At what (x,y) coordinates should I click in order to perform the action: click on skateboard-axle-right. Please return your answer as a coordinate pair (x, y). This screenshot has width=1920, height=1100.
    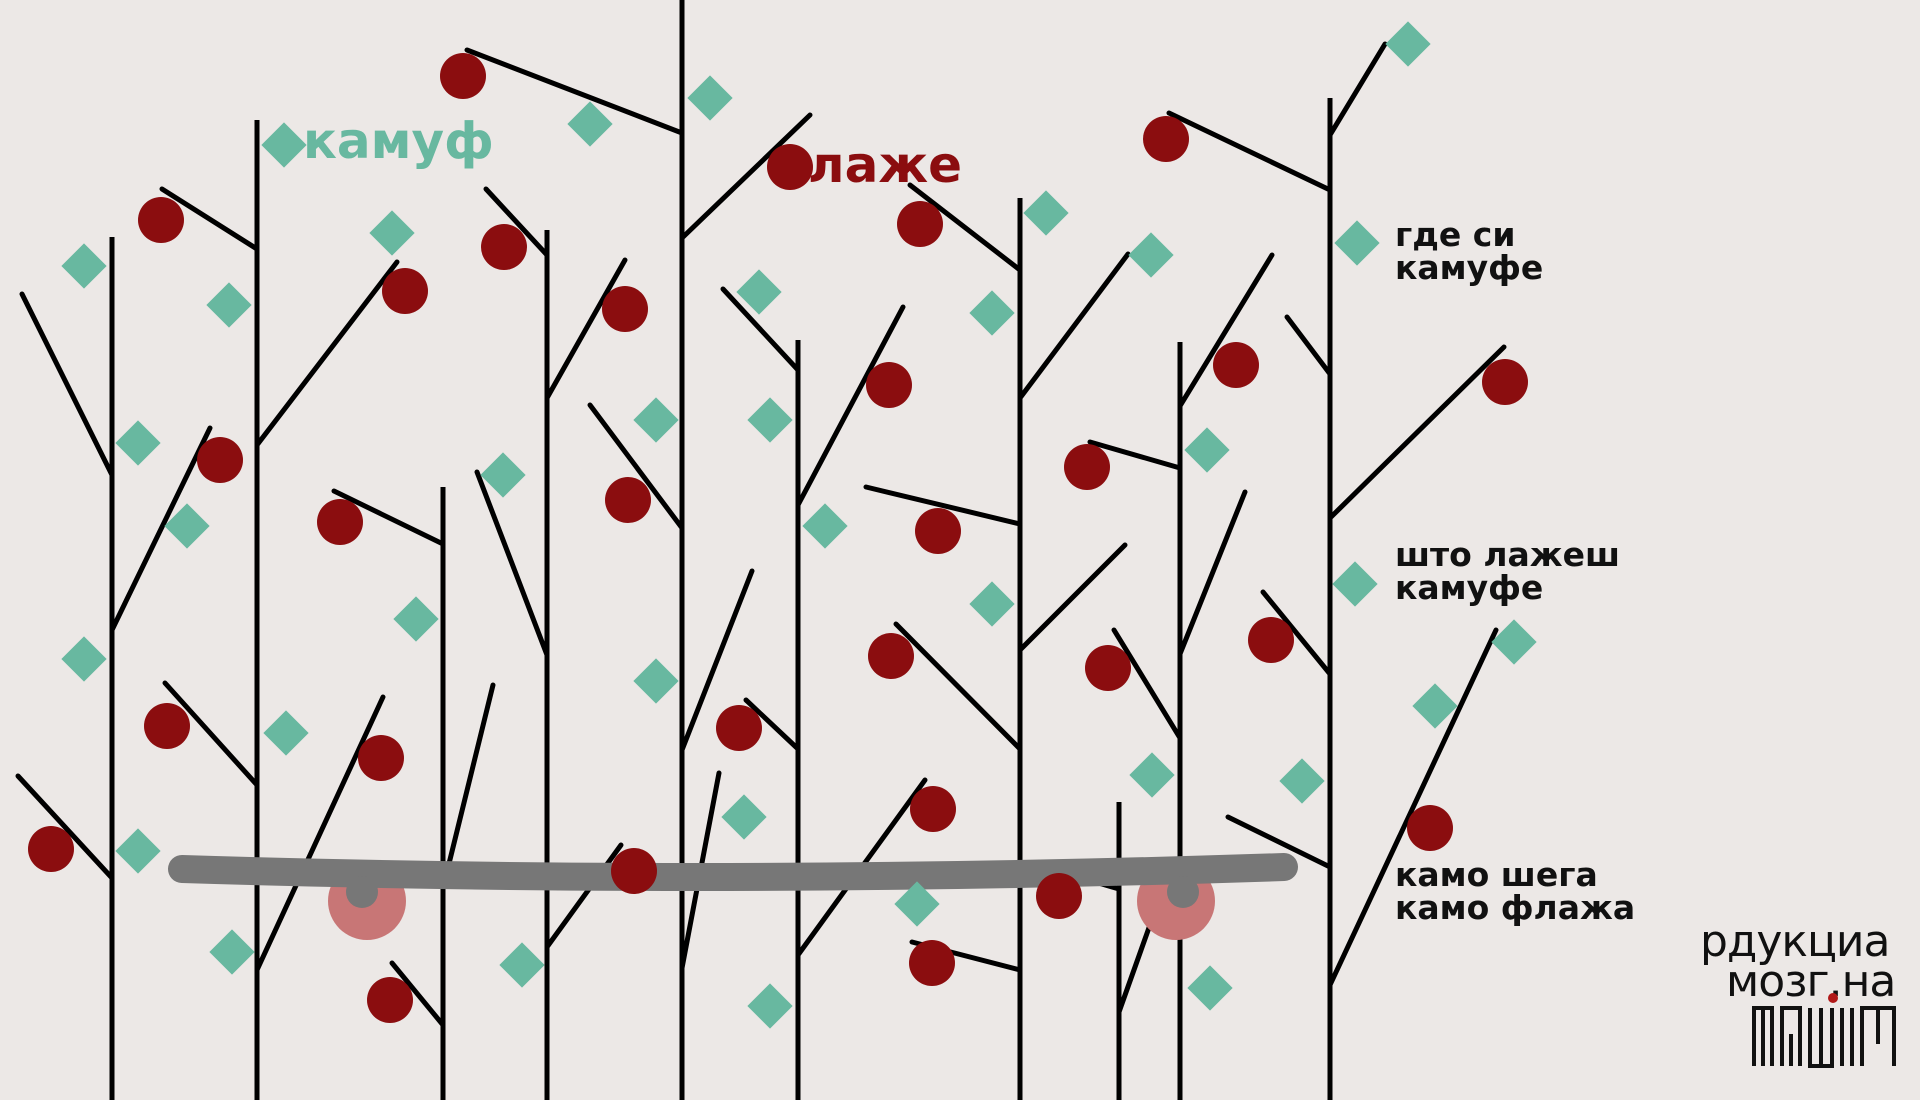
    Looking at the image, I should click on (1183, 892).